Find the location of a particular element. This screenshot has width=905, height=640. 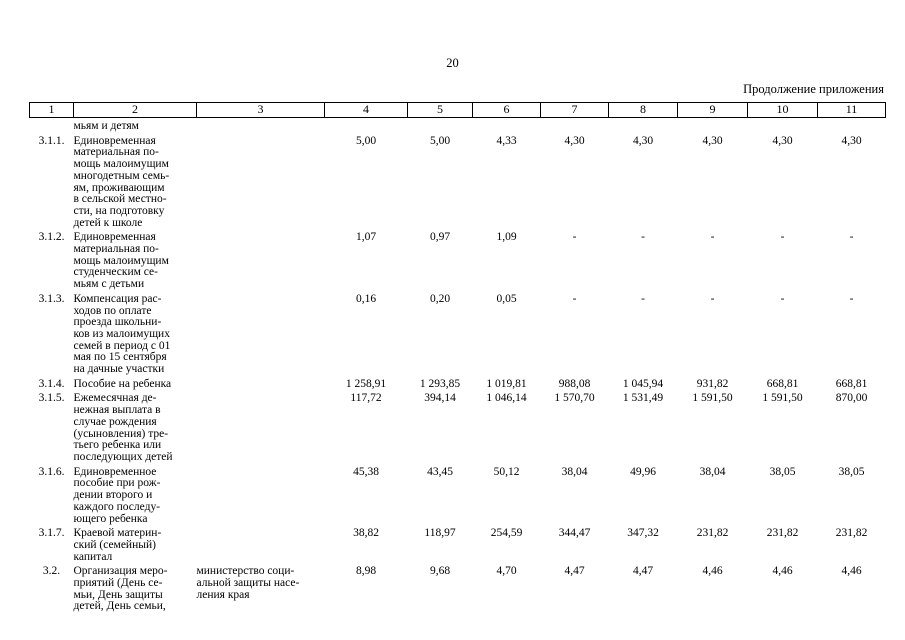

row-value: 9,68 is located at coordinates (440, 571).